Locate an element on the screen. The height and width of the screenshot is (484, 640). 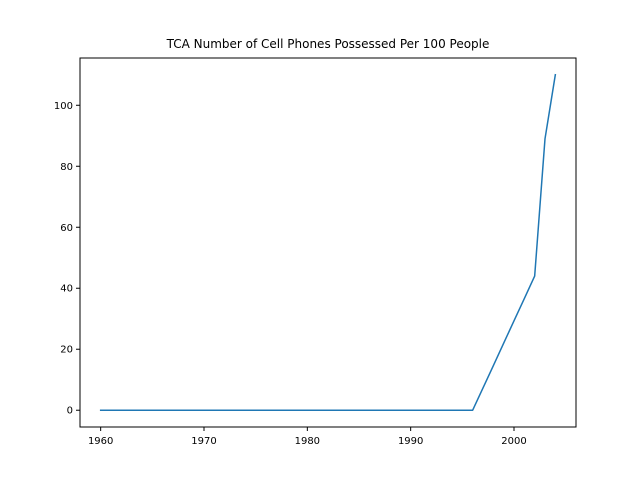
x-axis: 1960 1970 1980 1990 2000 is located at coordinates (307, 437).